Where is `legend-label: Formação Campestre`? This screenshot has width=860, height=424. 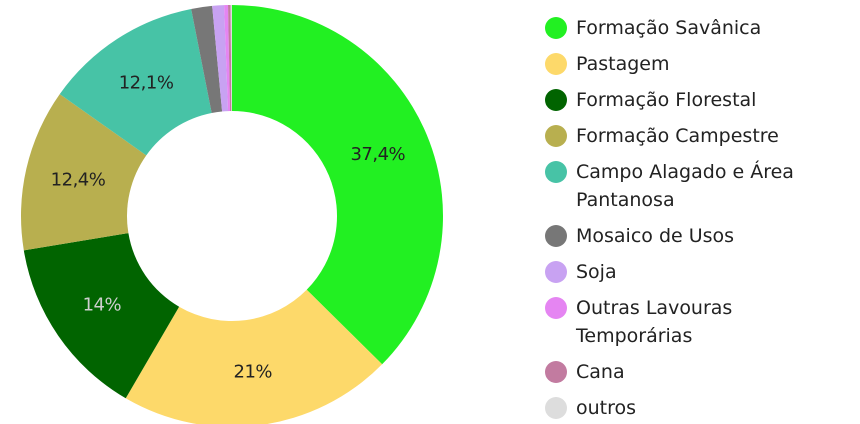
legend-label: Formação Campestre is located at coordinates (677, 136).